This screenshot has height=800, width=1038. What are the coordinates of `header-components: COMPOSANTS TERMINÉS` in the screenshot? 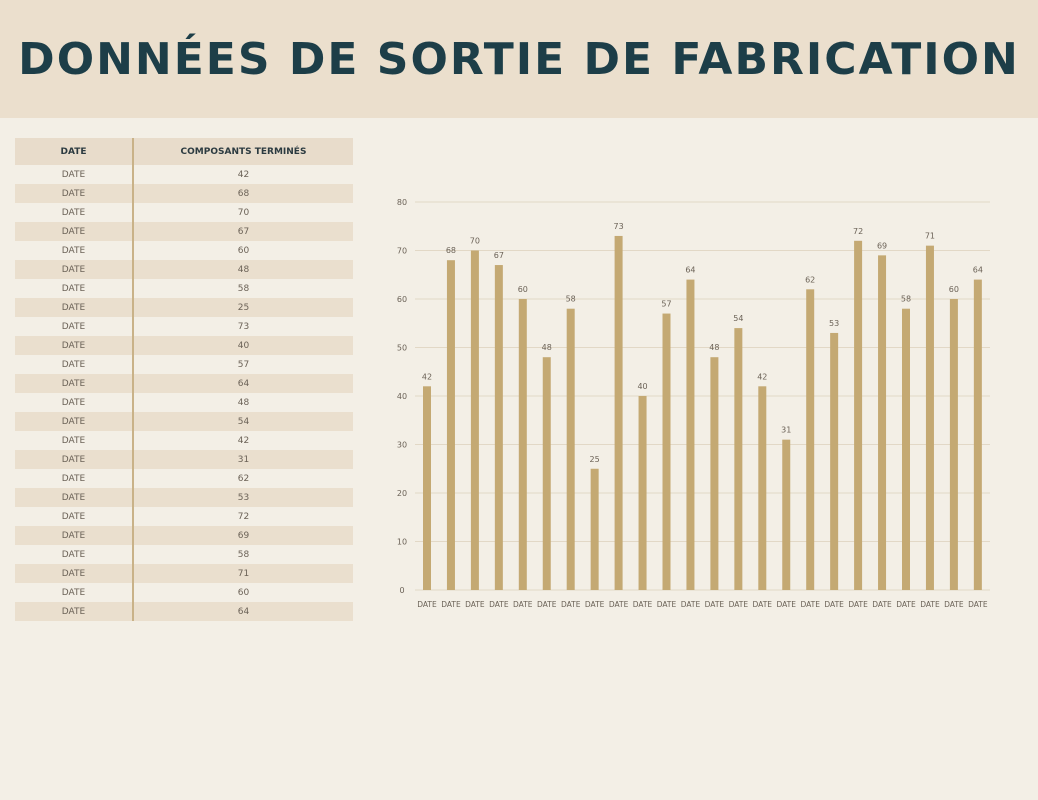 It's located at (243, 151).